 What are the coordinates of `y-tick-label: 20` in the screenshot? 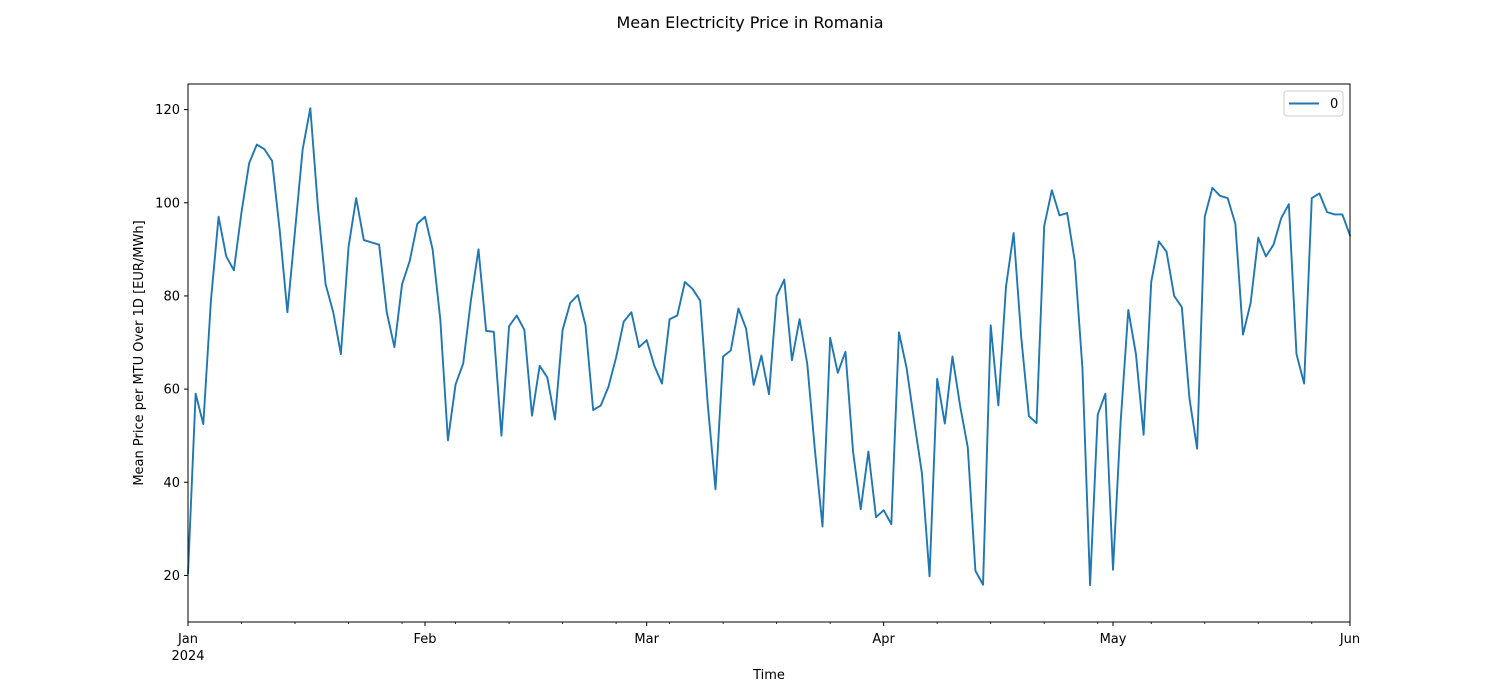 It's located at (171, 576).